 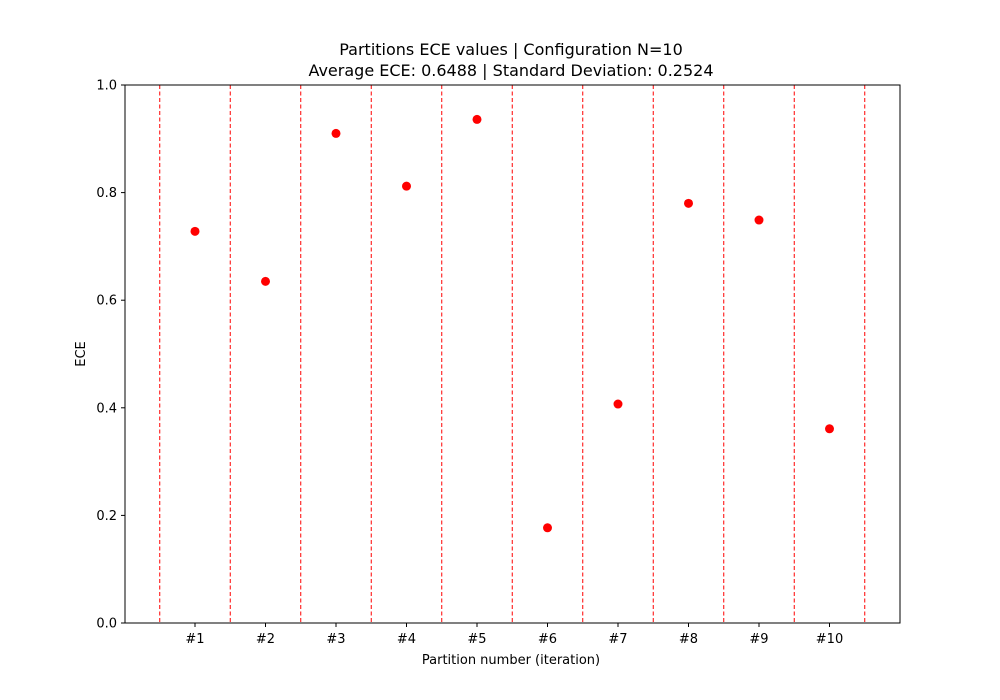 I want to click on y-tick-label: 0.2, so click(x=106, y=516).